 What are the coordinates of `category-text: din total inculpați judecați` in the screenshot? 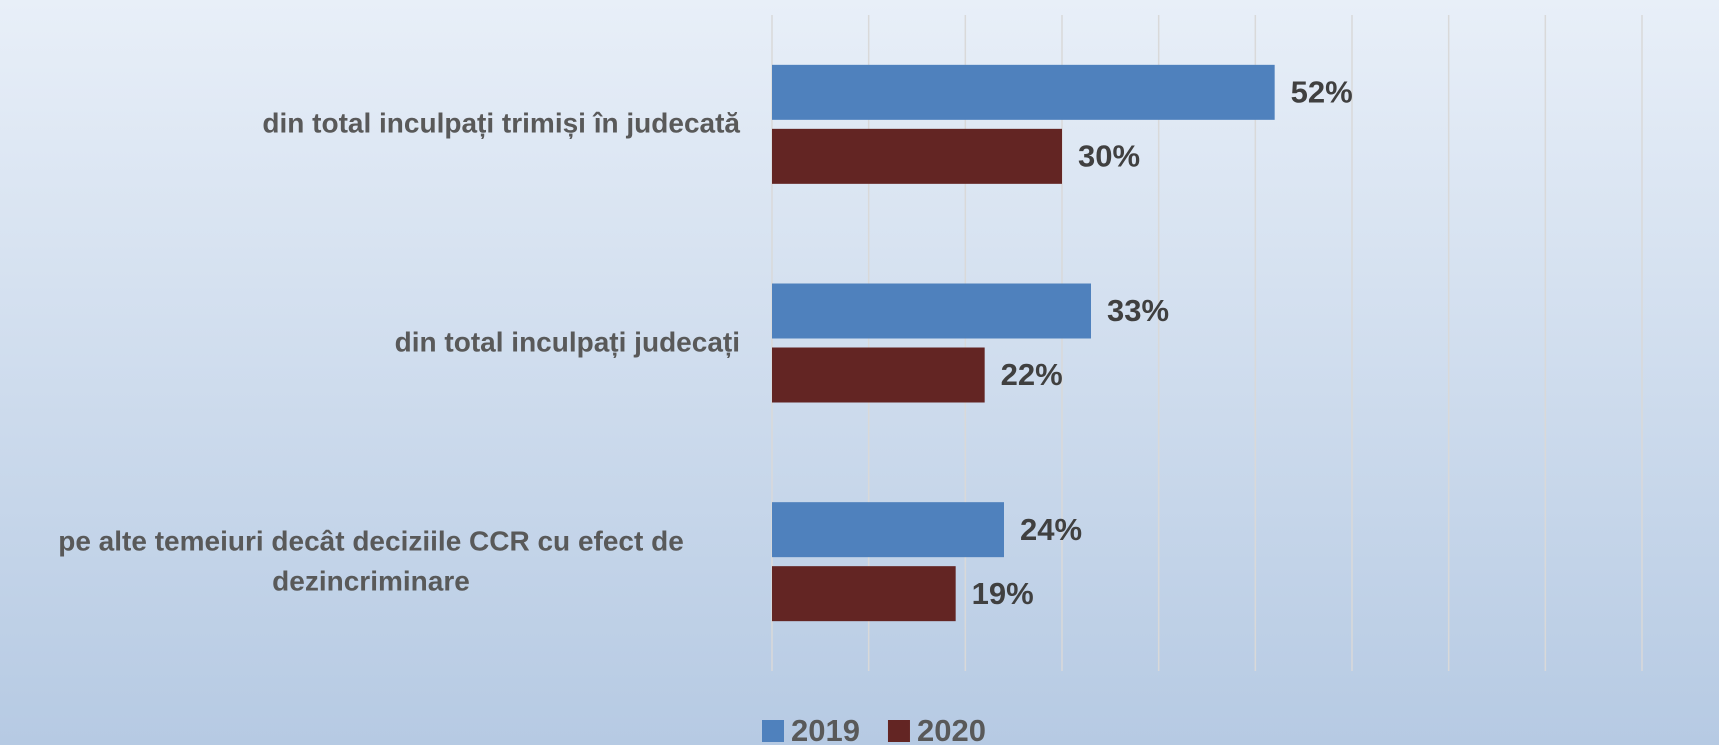 It's located at (567, 342).